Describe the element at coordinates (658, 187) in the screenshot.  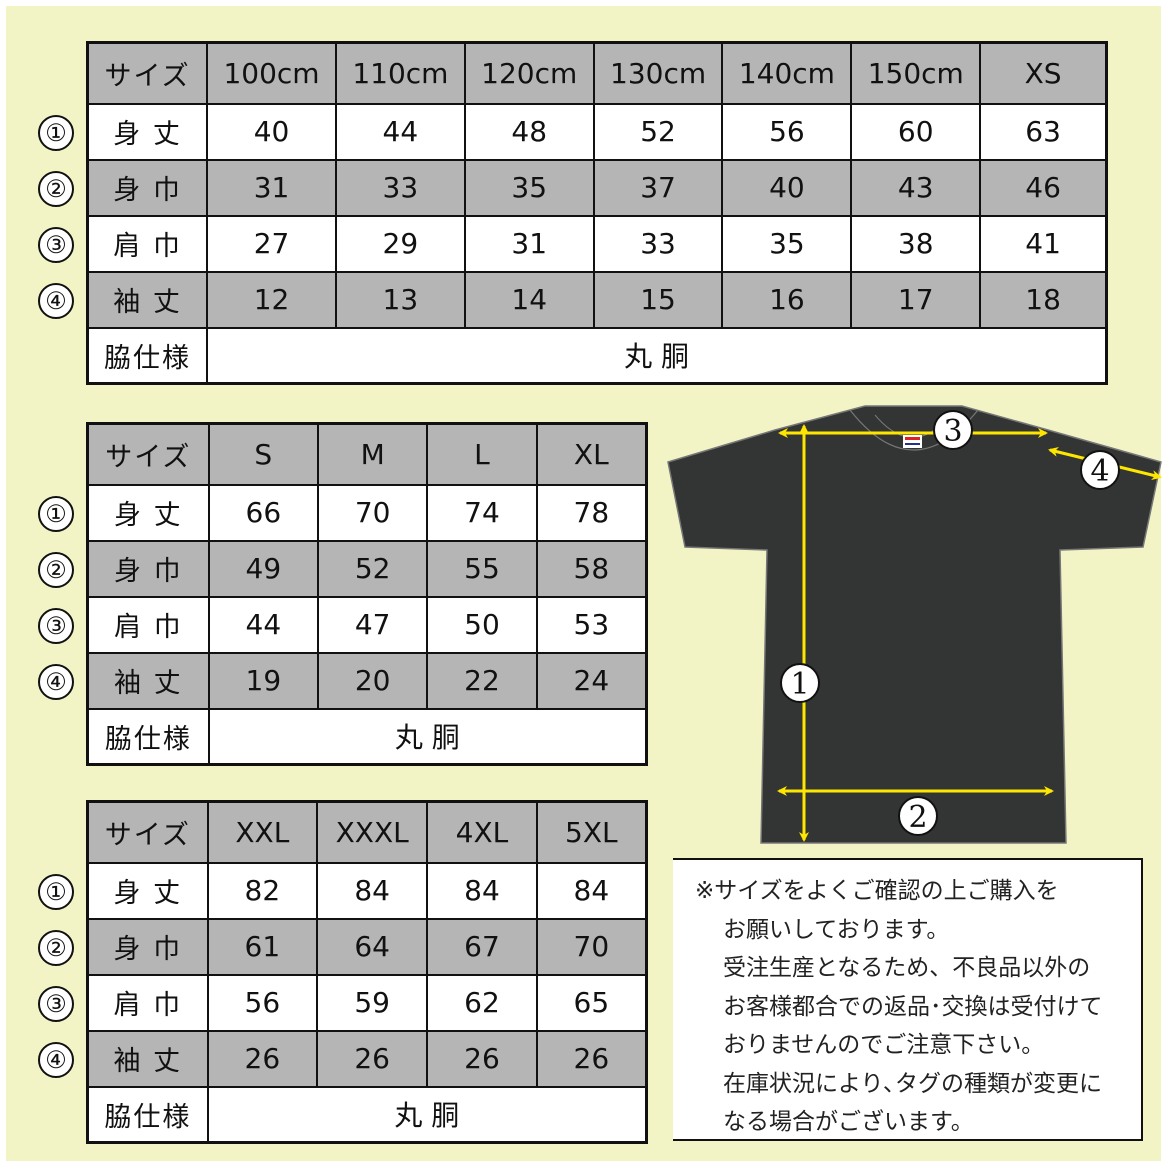
I see `cell-width: 37` at that location.